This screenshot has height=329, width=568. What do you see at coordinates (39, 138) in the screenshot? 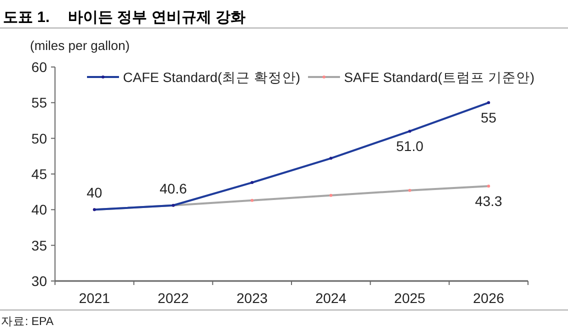
I see `y-tick-label: 50` at bounding box center [39, 138].